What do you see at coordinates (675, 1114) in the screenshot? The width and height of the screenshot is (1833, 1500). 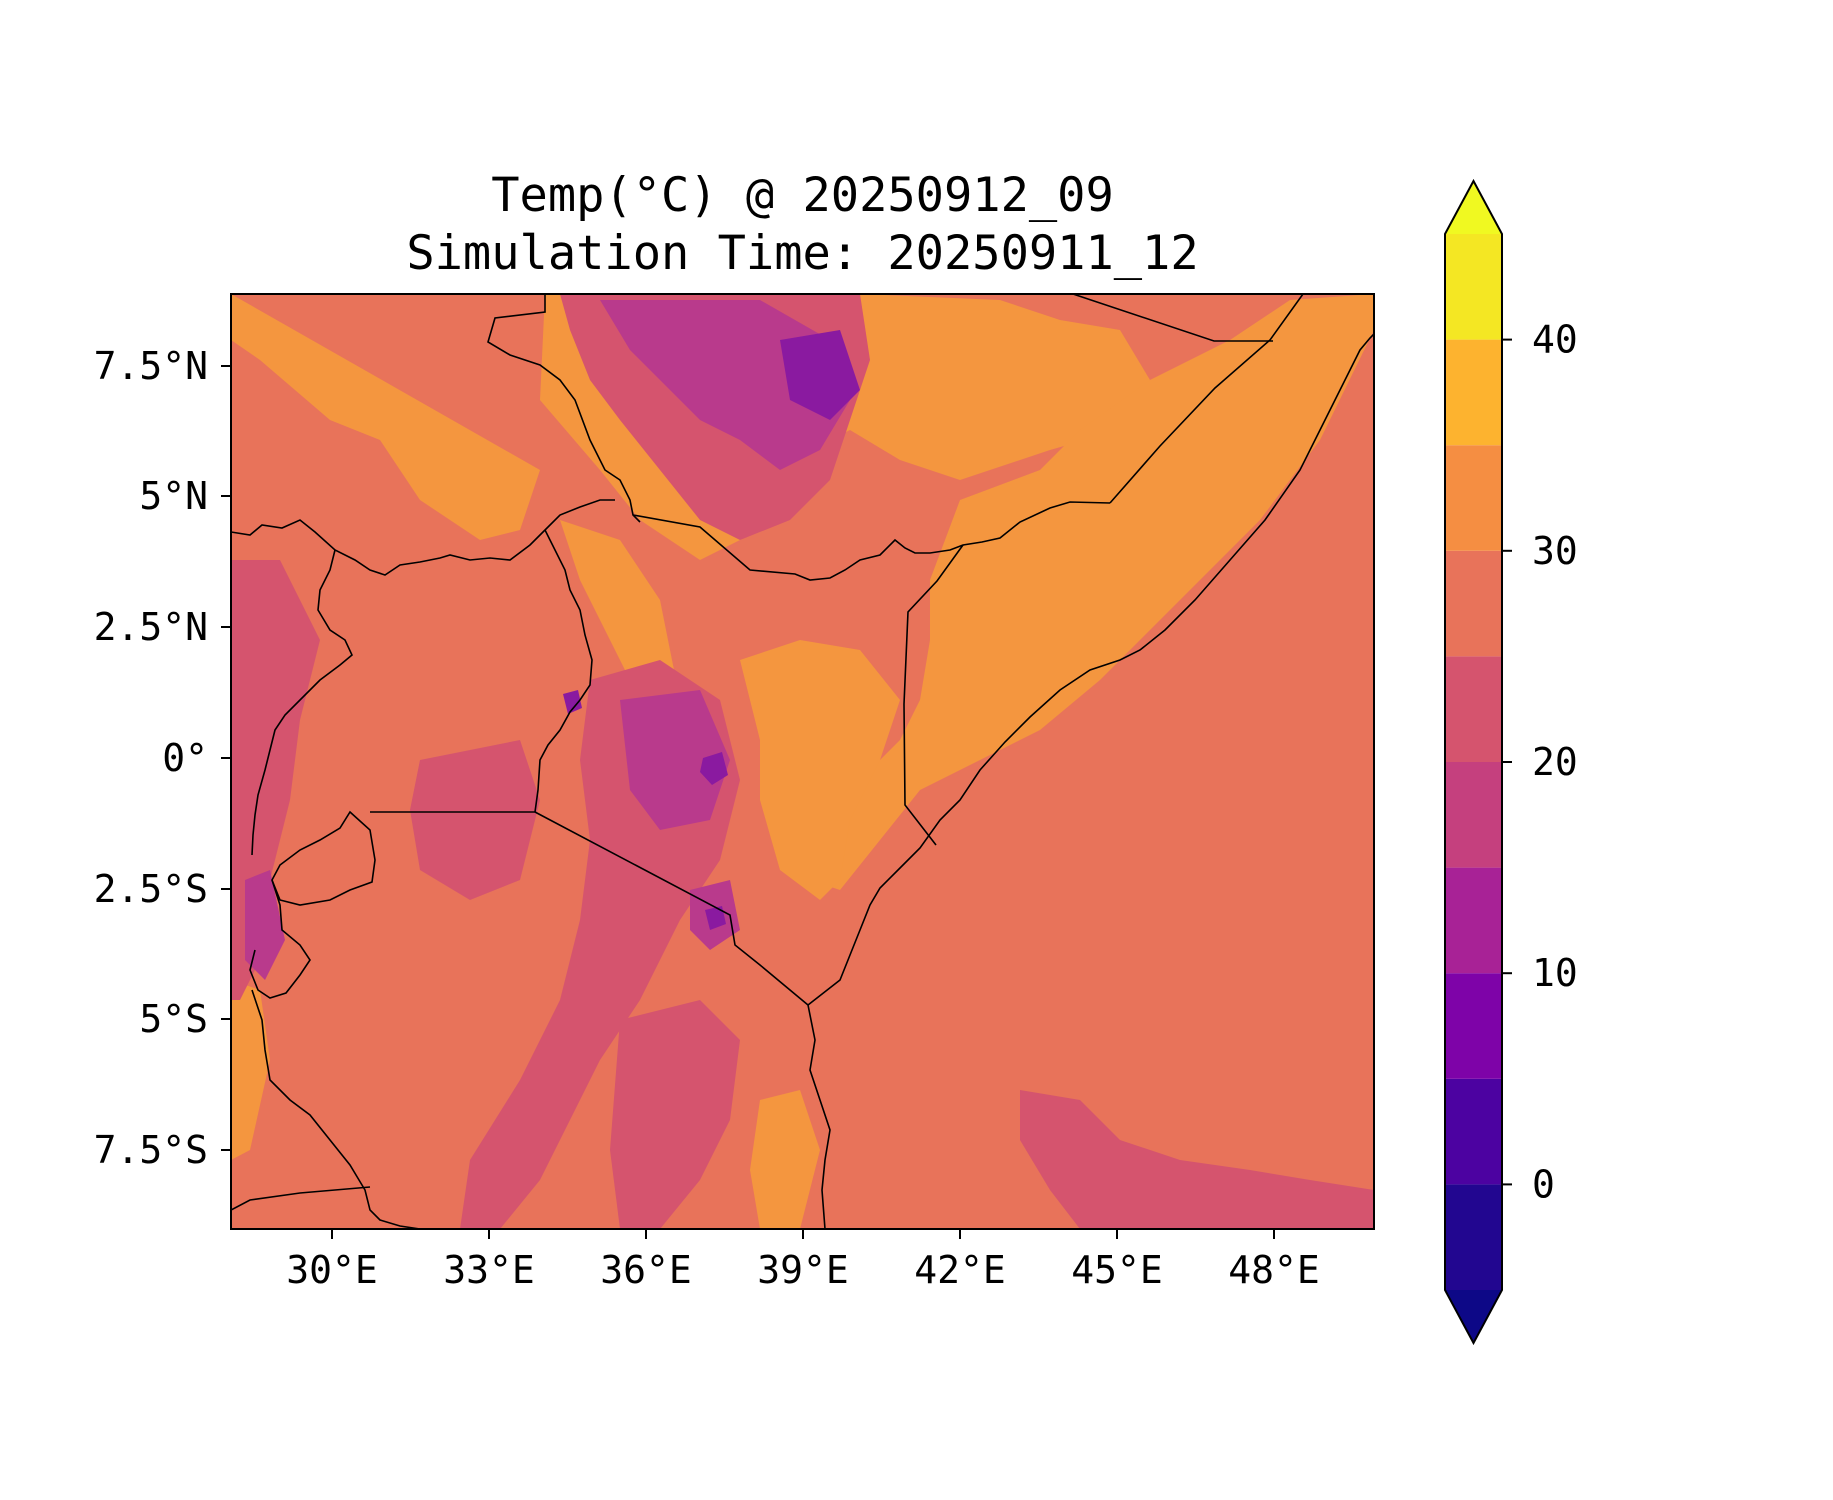 I see `cool-region-tanzania-south` at bounding box center [675, 1114].